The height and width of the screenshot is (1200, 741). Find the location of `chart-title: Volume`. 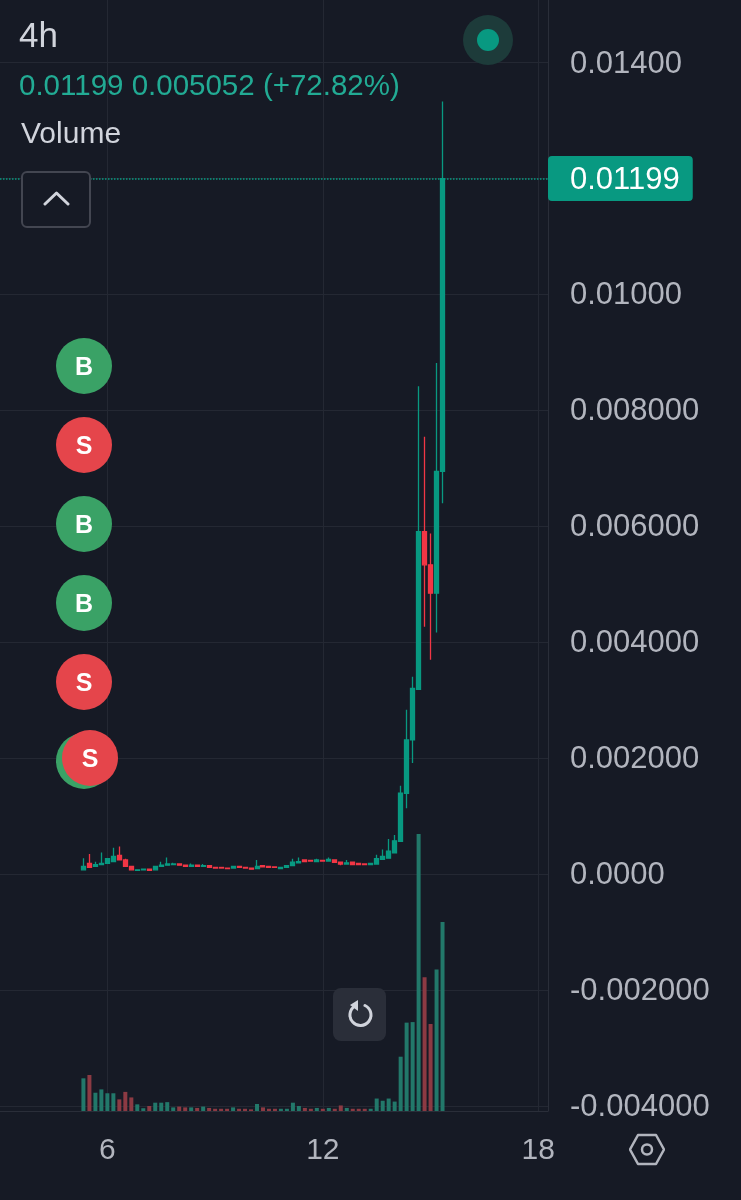

chart-title: Volume is located at coordinates (71, 132).